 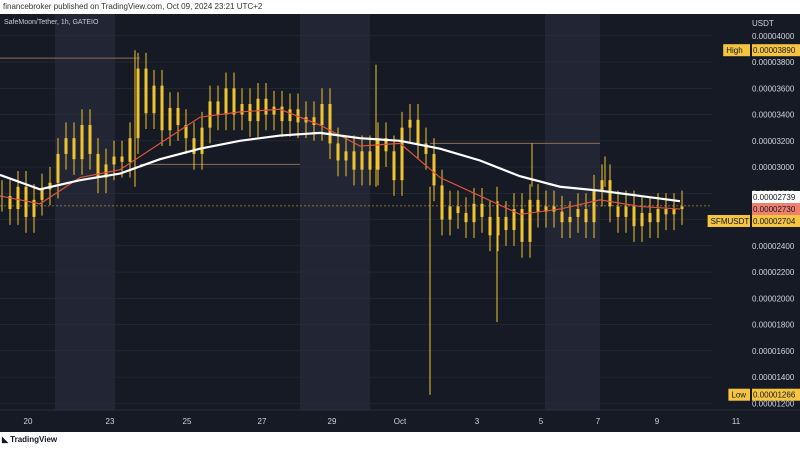 What do you see at coordinates (773, 325) in the screenshot?
I see `y-tick-label: 0.00001800` at bounding box center [773, 325].